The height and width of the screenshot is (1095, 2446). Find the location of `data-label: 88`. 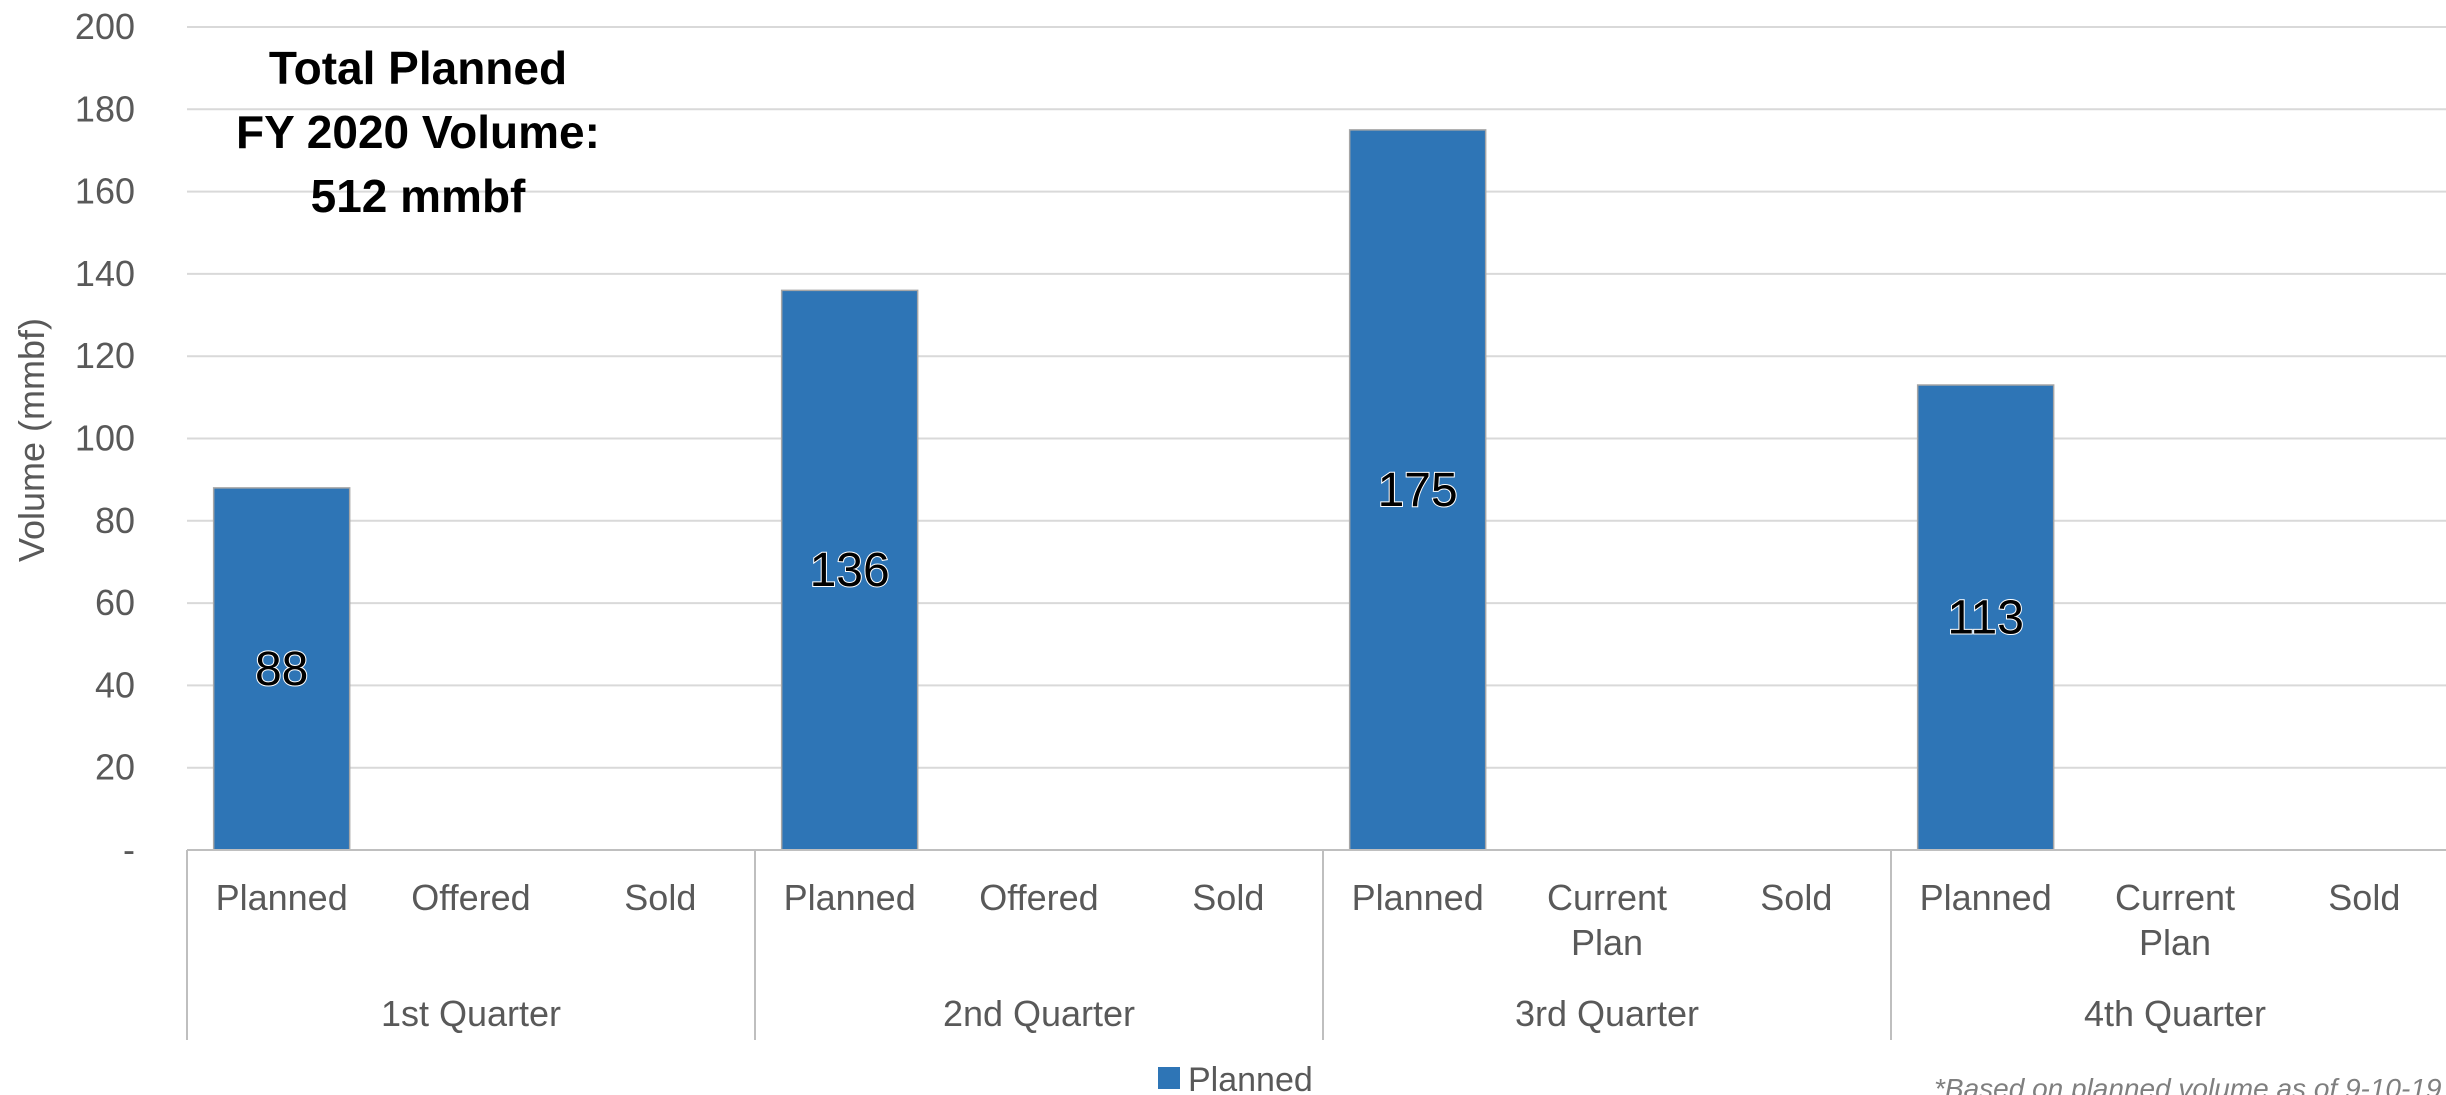

data-label: 88 is located at coordinates (281, 669).